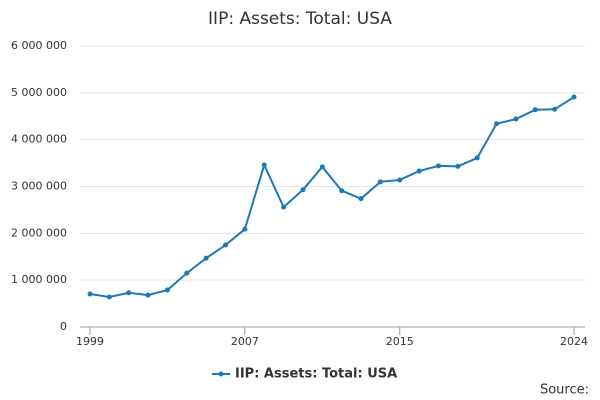 The width and height of the screenshot is (600, 400). What do you see at coordinates (39, 232) in the screenshot?
I see `y-tick-label: 2 000 000` at bounding box center [39, 232].